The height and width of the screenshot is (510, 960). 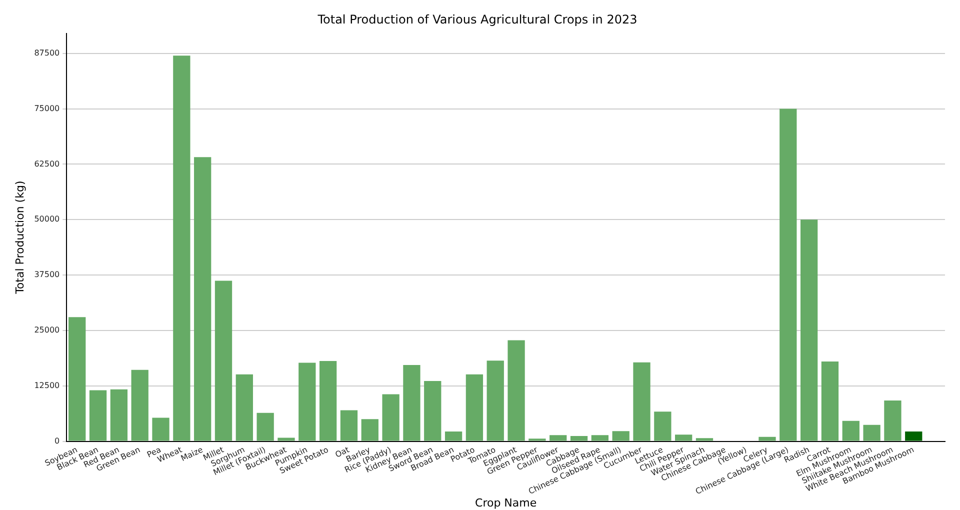 I want to click on y-tick-label: 12500, so click(x=47, y=385).